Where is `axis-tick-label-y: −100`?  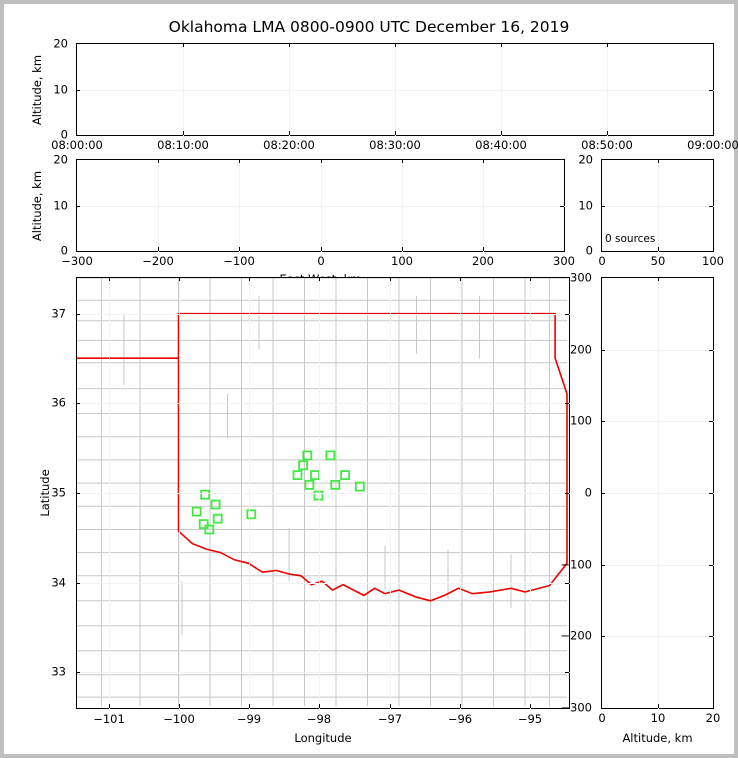 axis-tick-label-y: −100 is located at coordinates (576, 564).